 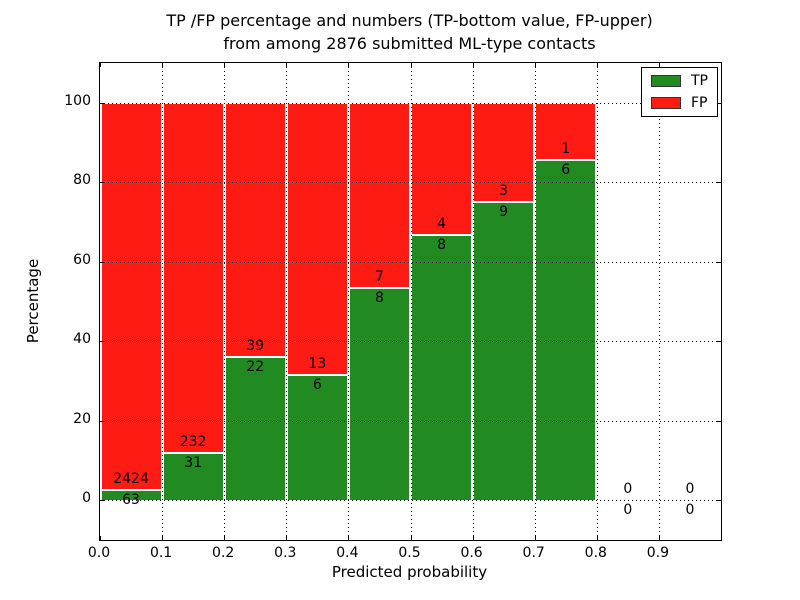 I want to click on y-tick-label: 80, so click(x=82, y=180).